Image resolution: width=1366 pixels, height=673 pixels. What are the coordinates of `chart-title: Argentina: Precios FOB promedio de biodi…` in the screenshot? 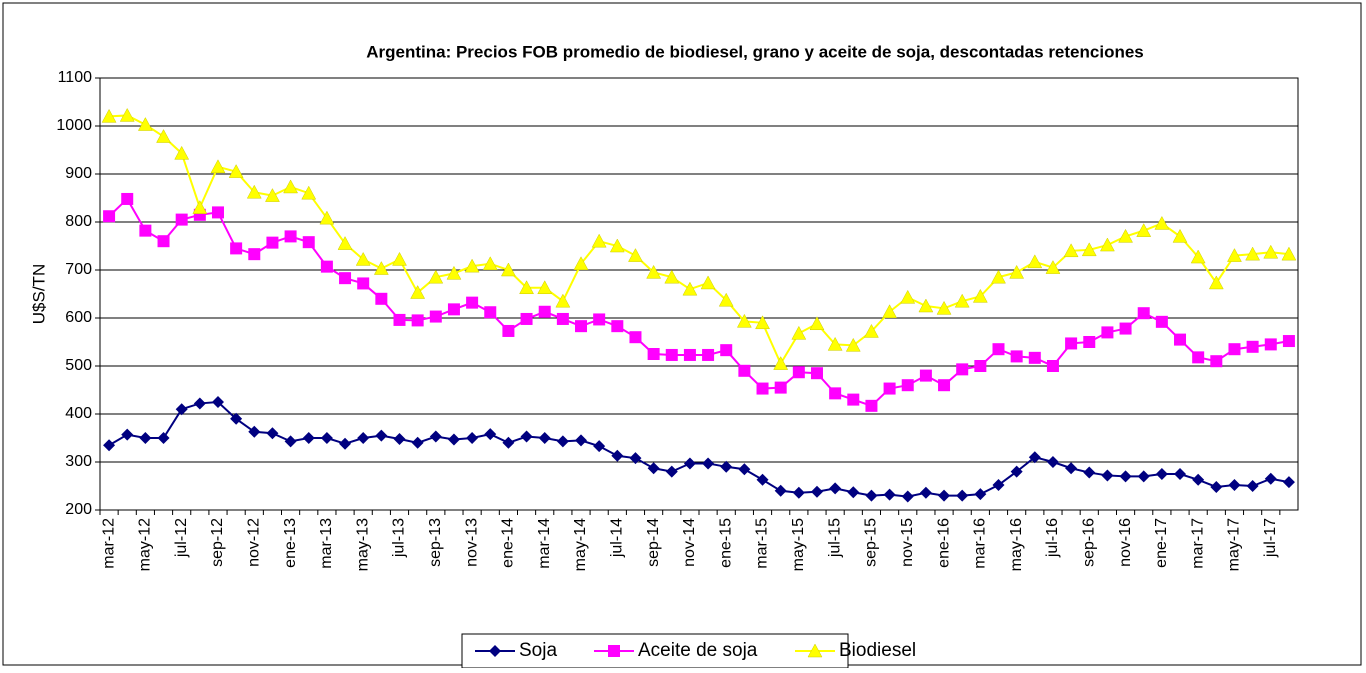 It's located at (755, 51).